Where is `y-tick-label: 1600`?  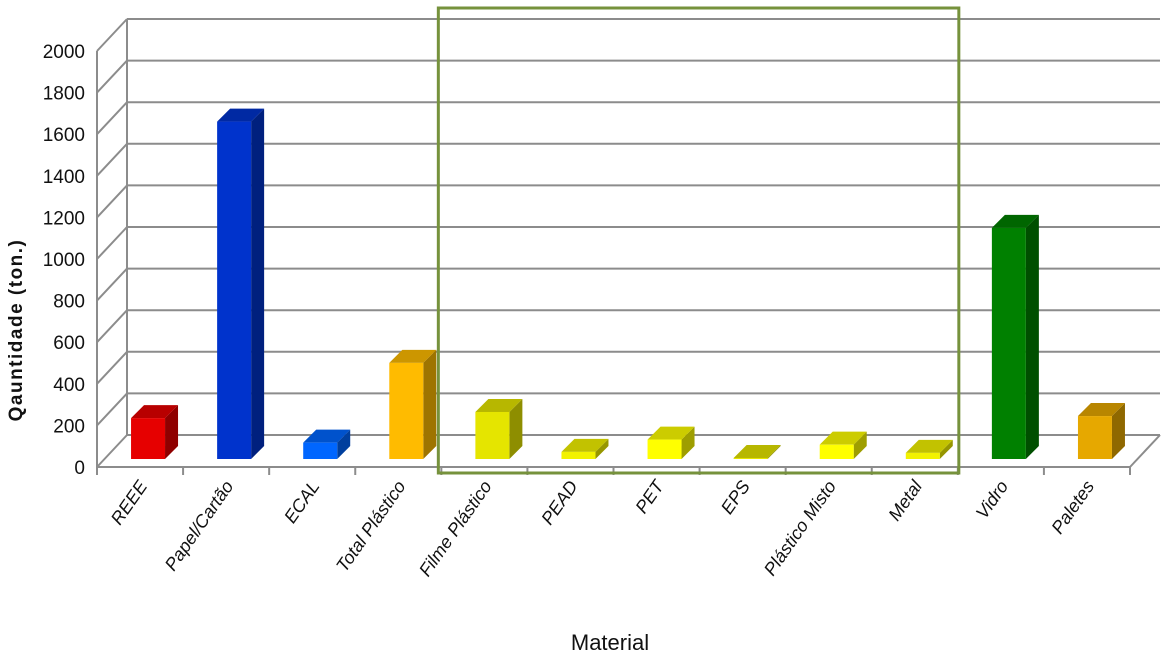
y-tick-label: 1600 is located at coordinates (64, 135).